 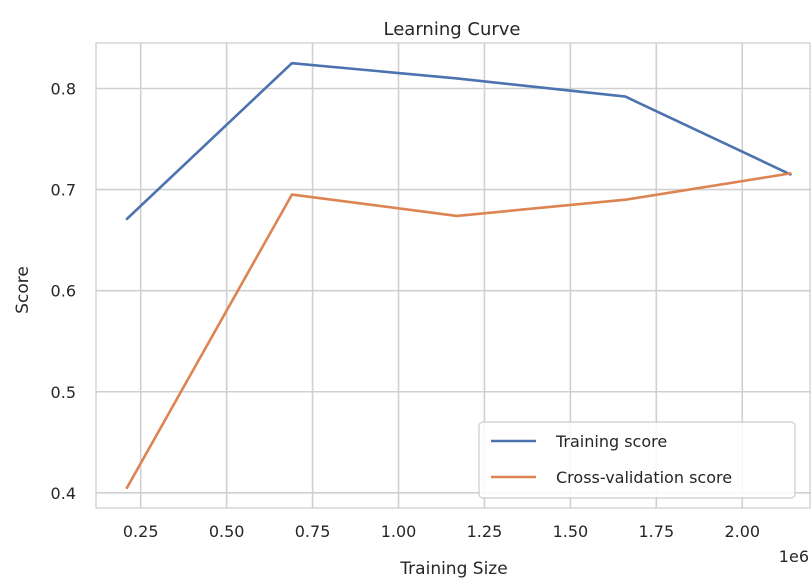 What do you see at coordinates (399, 531) in the screenshot?
I see `x-tick-label: 1.00` at bounding box center [399, 531].